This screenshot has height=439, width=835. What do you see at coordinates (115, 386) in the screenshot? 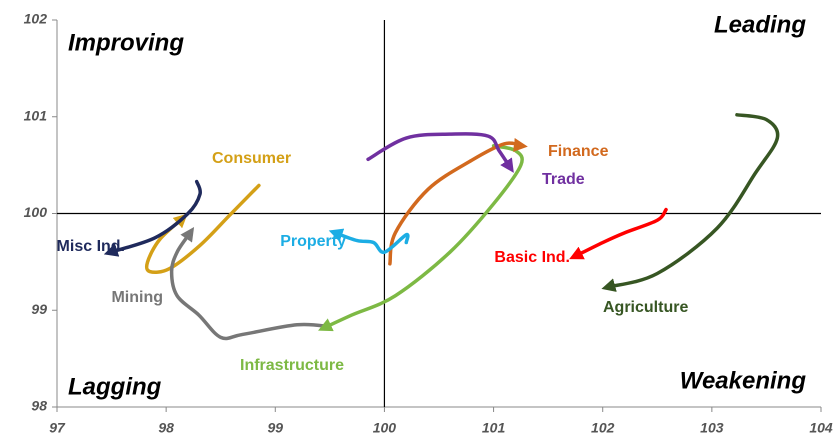
I see `quadrant-label: Lagging` at bounding box center [115, 386].